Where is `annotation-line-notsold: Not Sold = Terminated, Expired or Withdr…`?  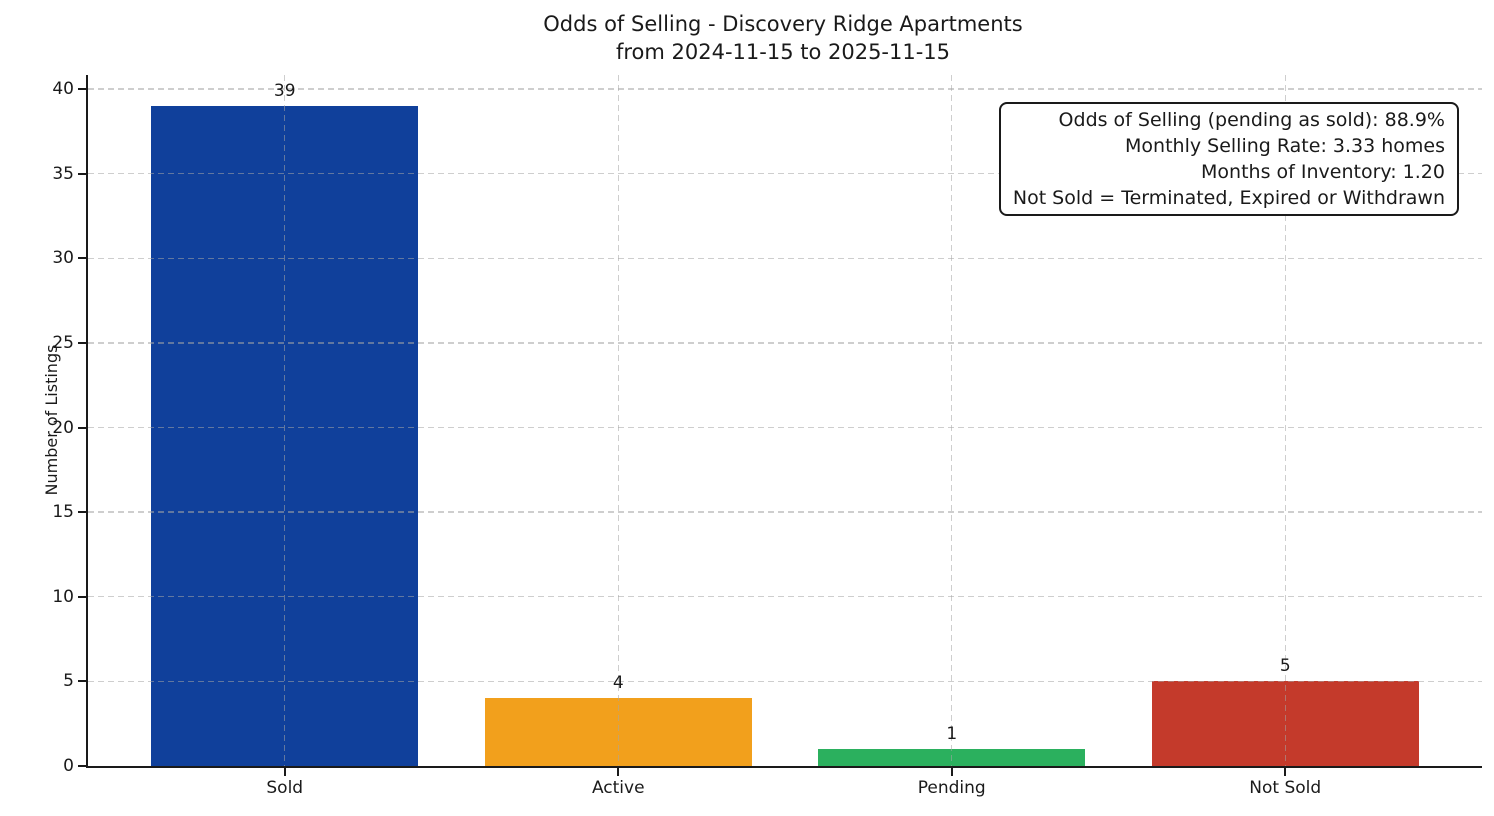
annotation-line-notsold: Not Sold = Terminated, Expired or Withdr… is located at coordinates (1228, 198).